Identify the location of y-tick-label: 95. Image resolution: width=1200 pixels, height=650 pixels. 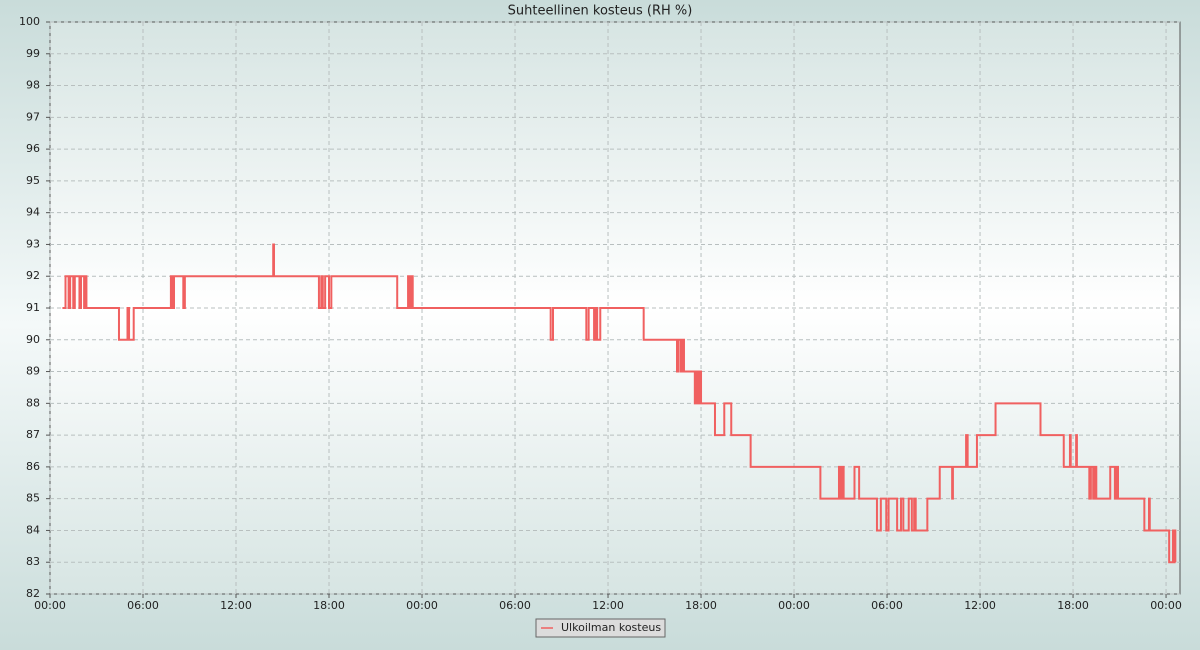
(33, 180).